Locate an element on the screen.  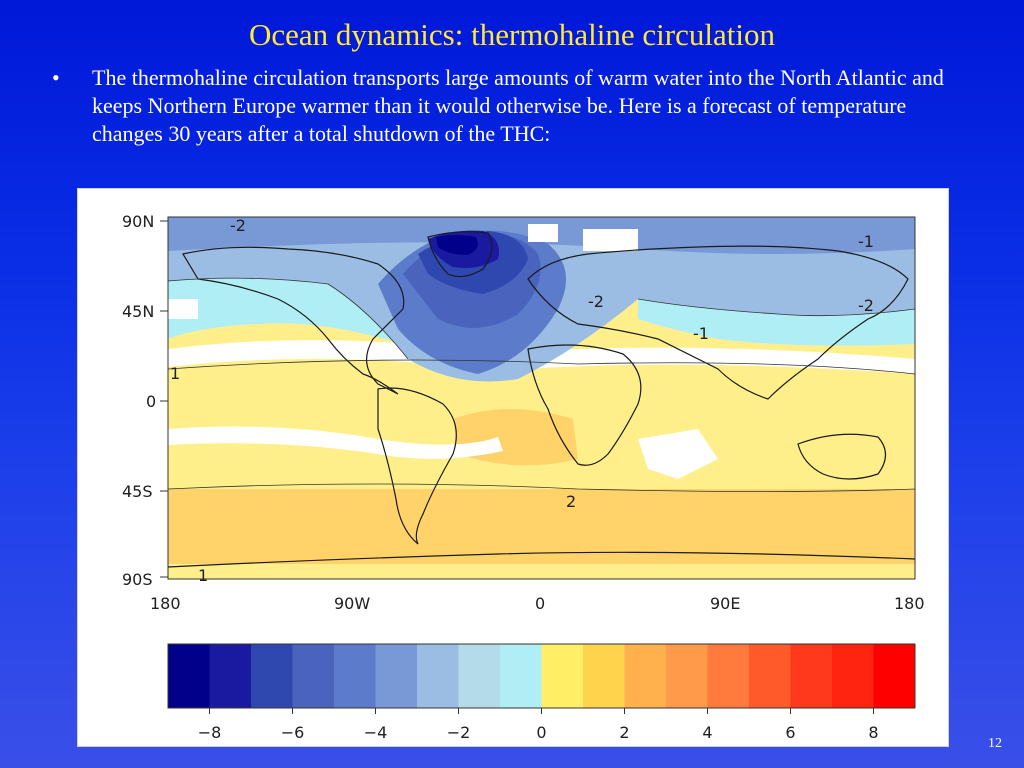
contour-label: 2 is located at coordinates (571, 501).